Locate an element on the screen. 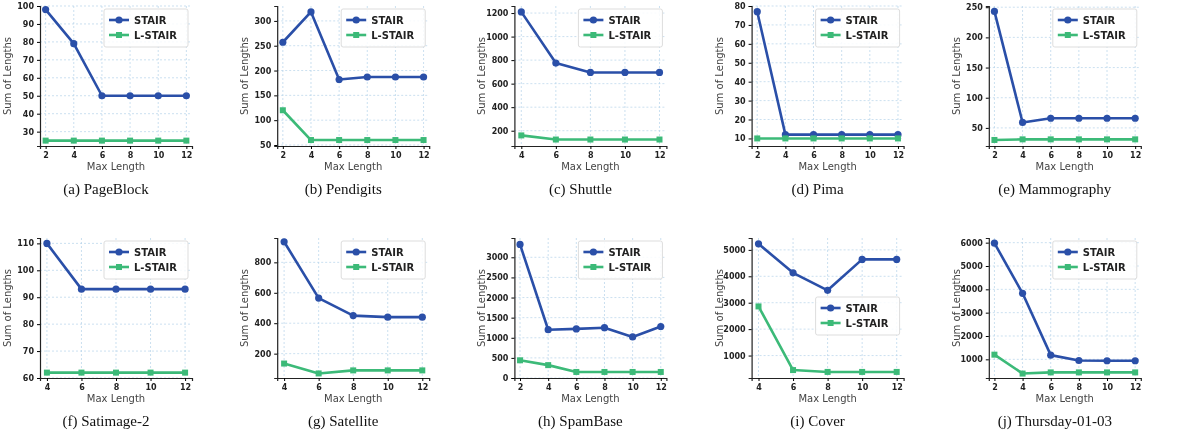 The height and width of the screenshot is (444, 1186). text: (j) Thursday-01-03 is located at coordinates (1054, 421).